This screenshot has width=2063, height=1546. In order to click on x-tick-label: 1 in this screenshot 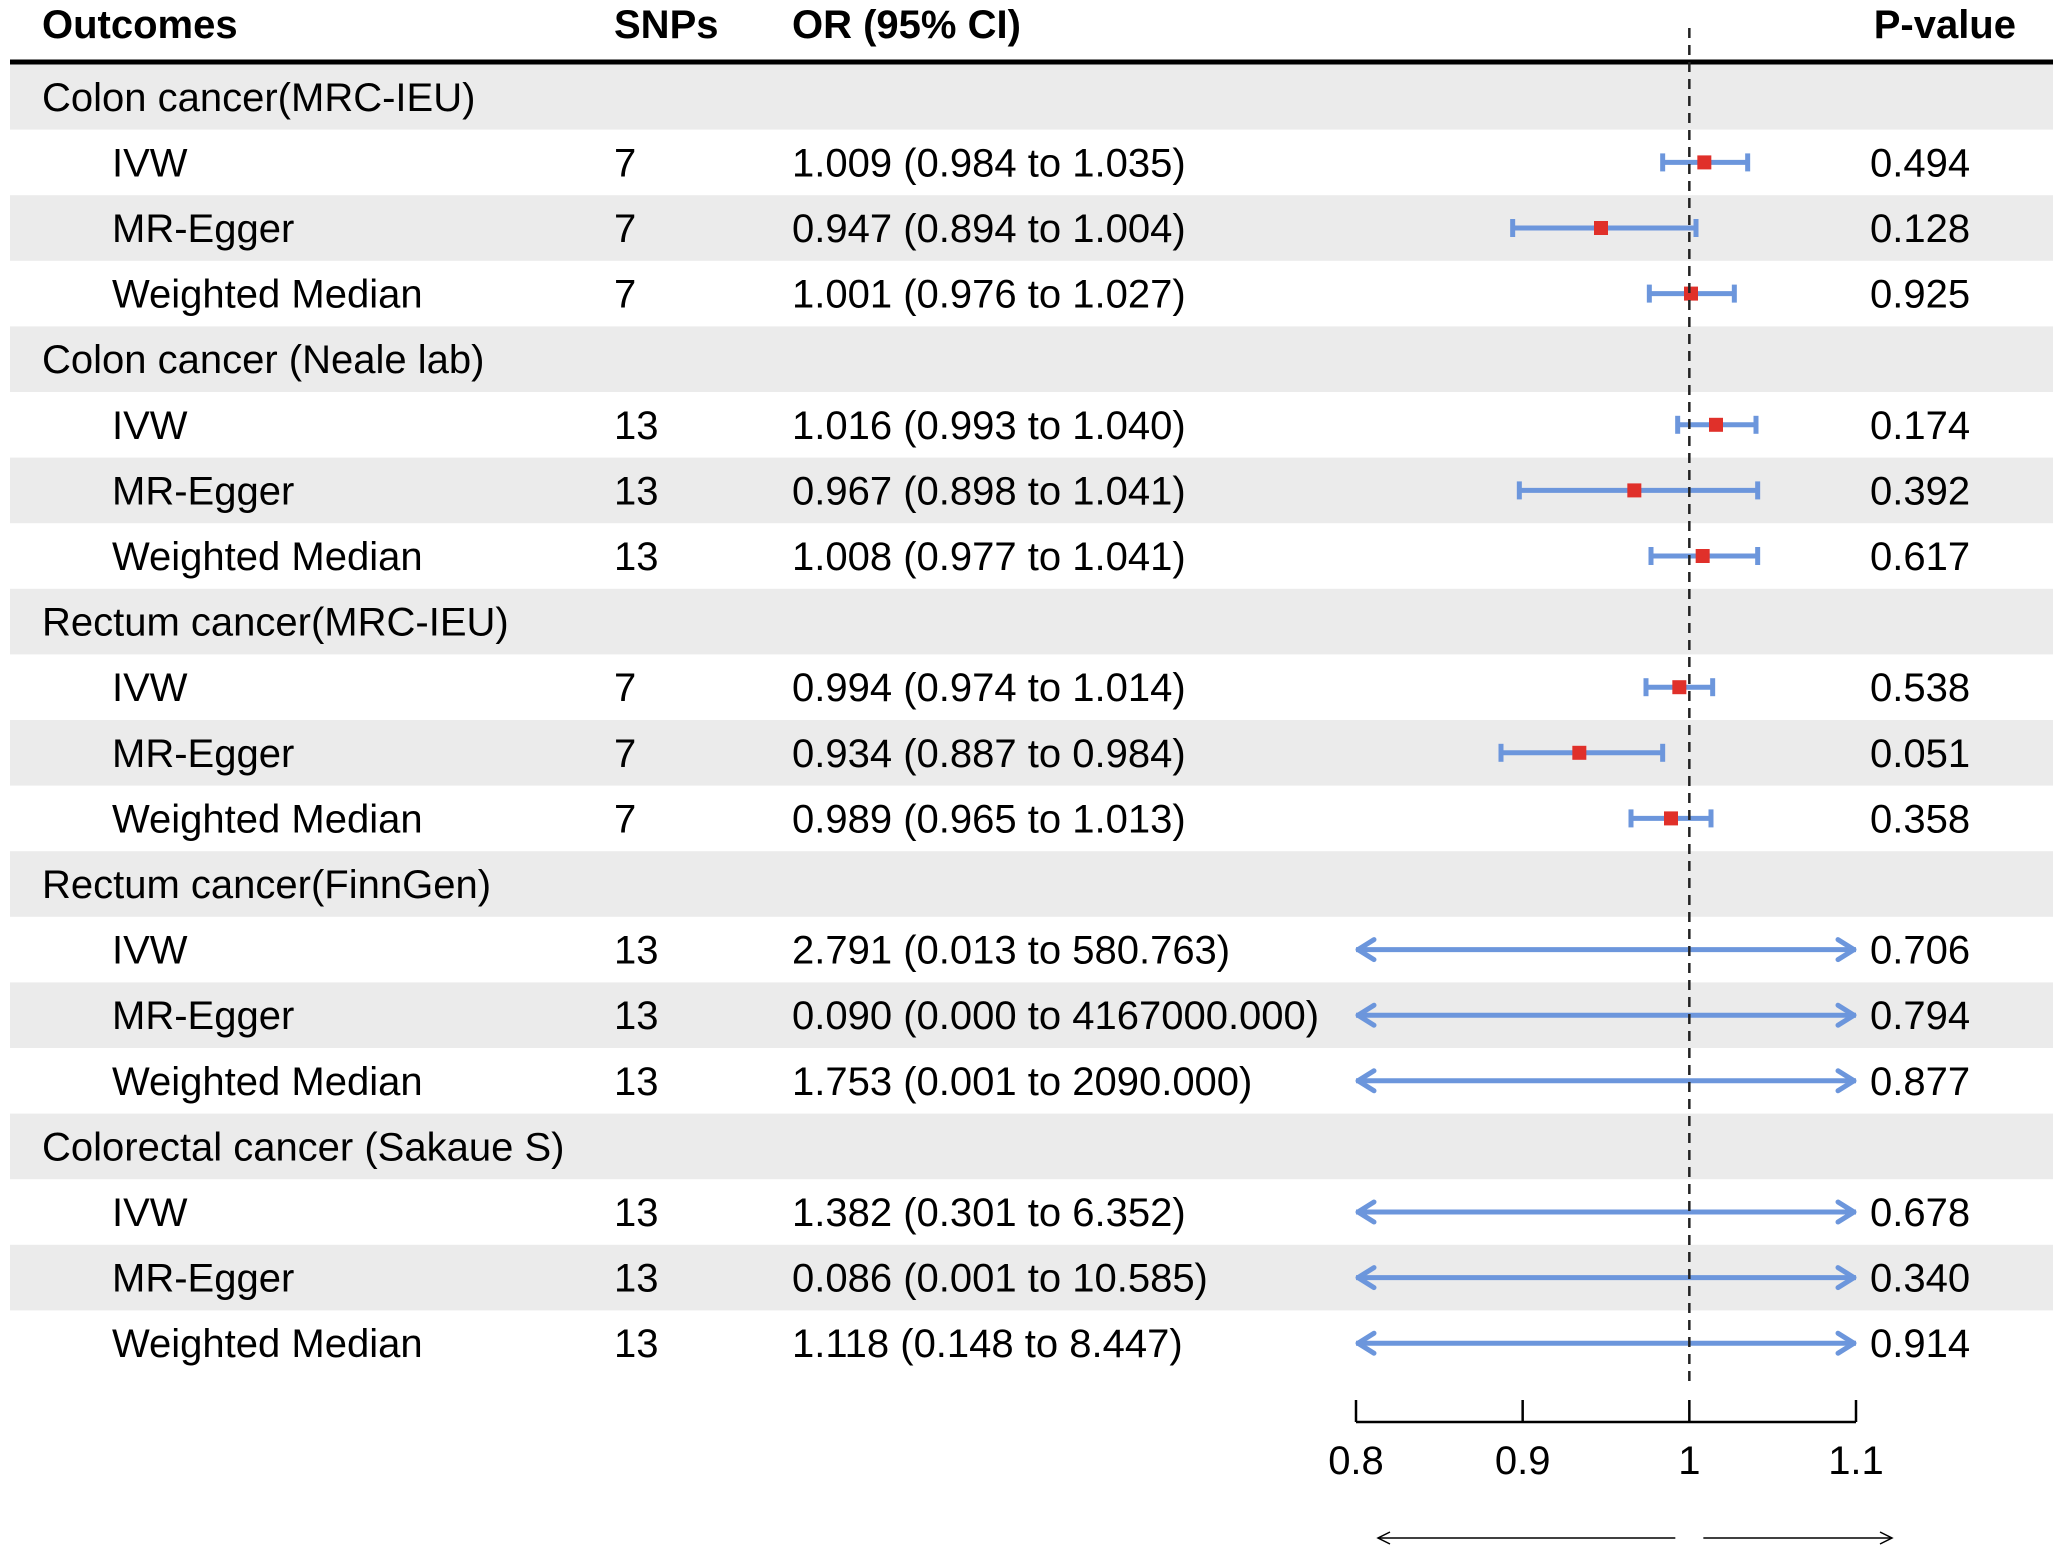, I will do `click(1689, 1461)`.